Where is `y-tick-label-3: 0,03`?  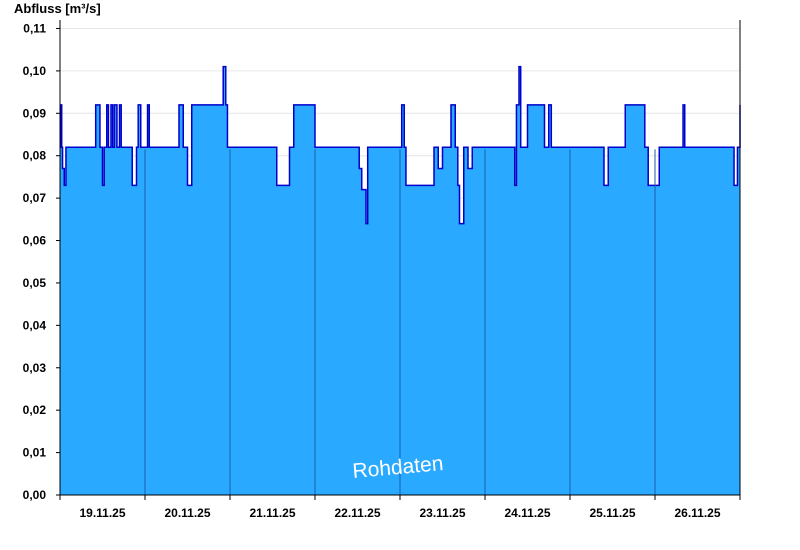 y-tick-label-3: 0,03 is located at coordinates (35, 368).